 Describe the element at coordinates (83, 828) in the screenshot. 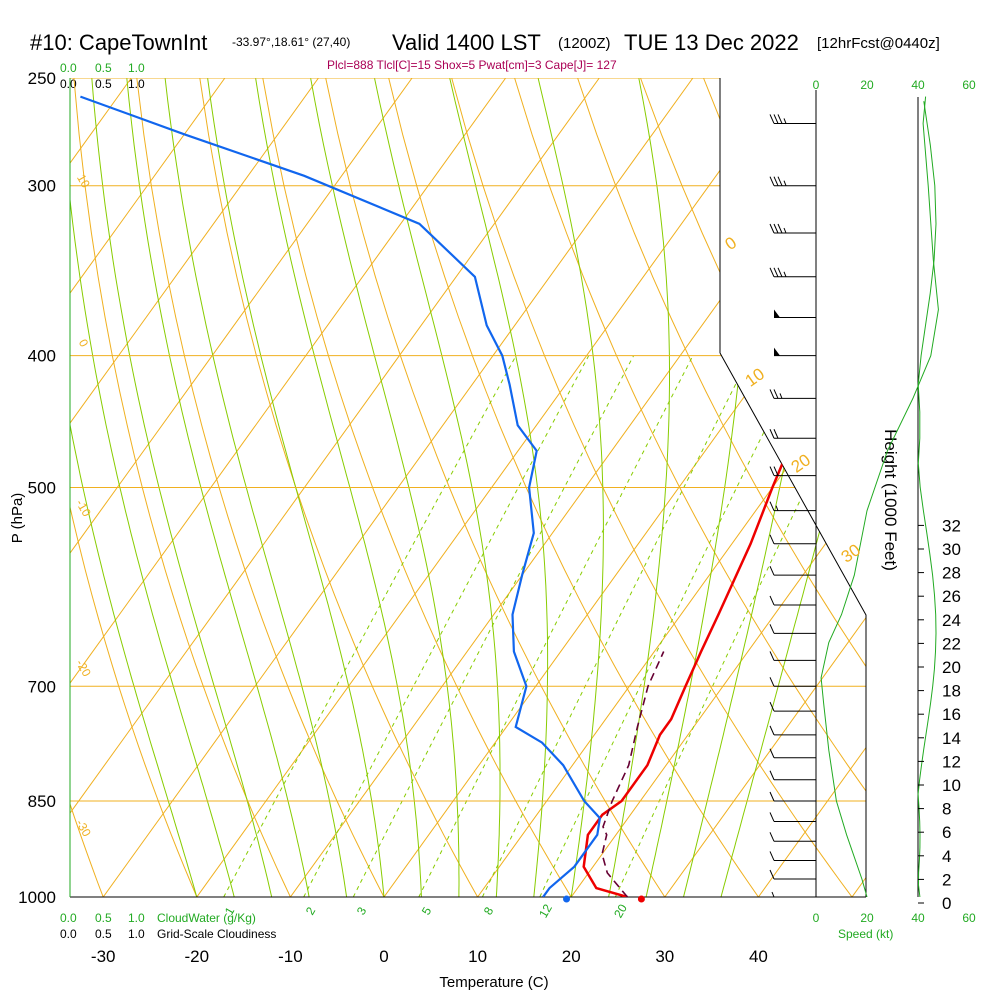

I see `dry-adiabat-label: -30` at that location.